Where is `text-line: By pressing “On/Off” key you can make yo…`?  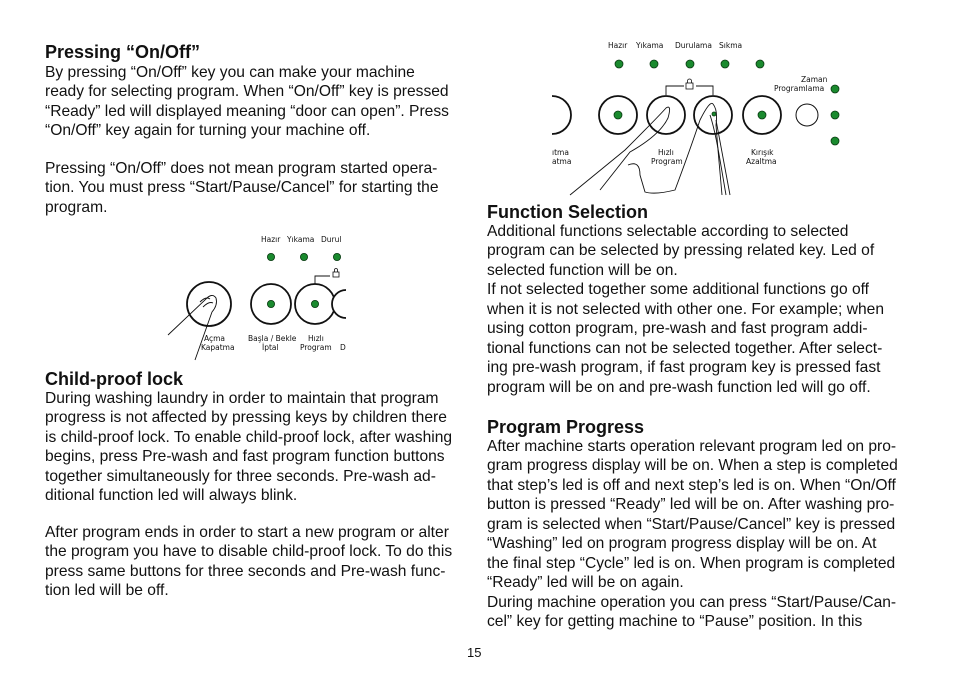
text-line: By pressing “On/Off” key you can make yo… is located at coordinates (230, 72).